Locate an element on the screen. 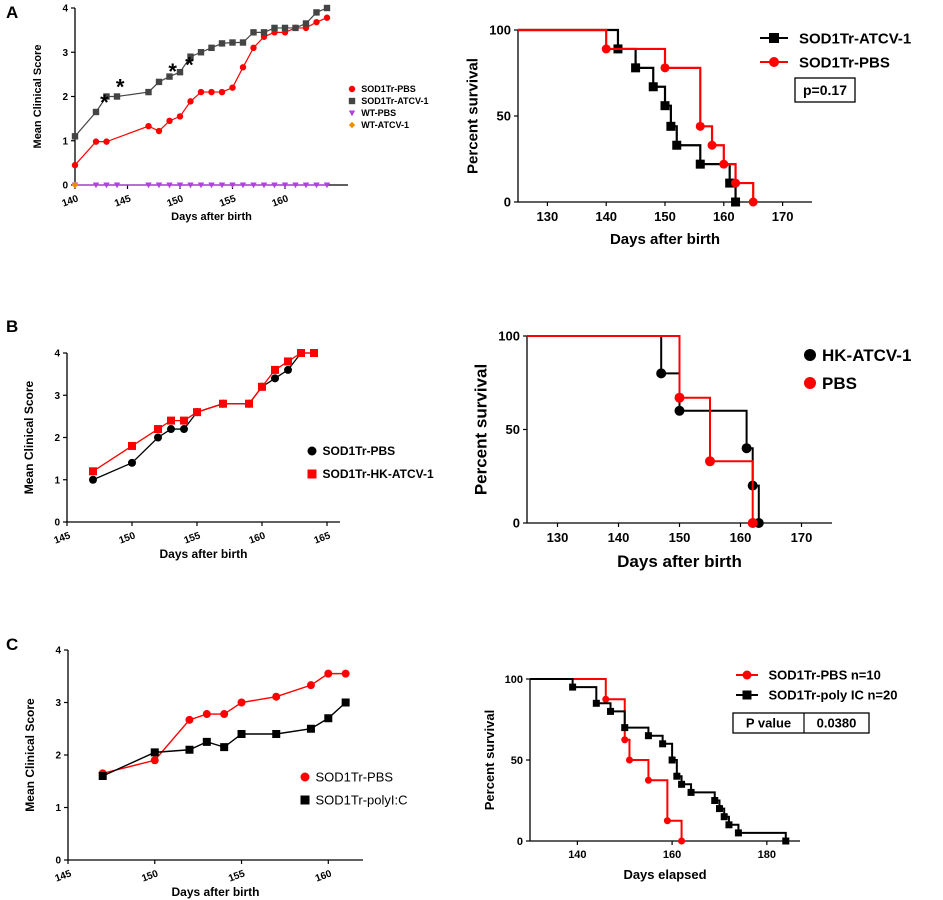  series-sod1tr-pbs-curve is located at coordinates (636, 115).